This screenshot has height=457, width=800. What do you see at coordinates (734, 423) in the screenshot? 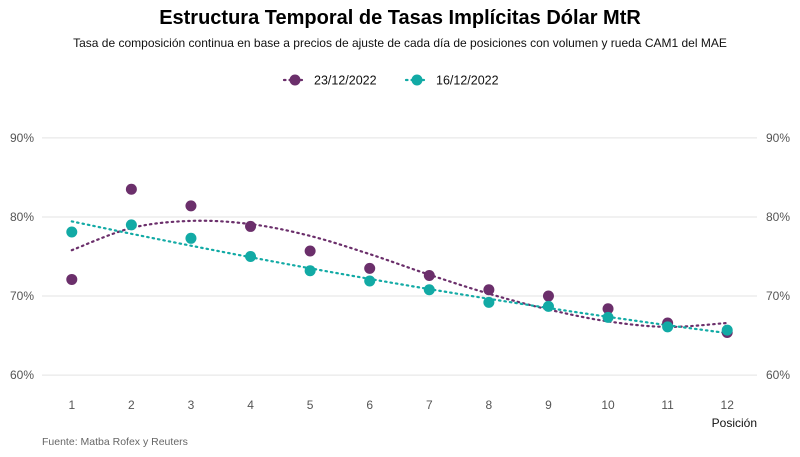
I see `x-axis-title: Posición` at bounding box center [734, 423].